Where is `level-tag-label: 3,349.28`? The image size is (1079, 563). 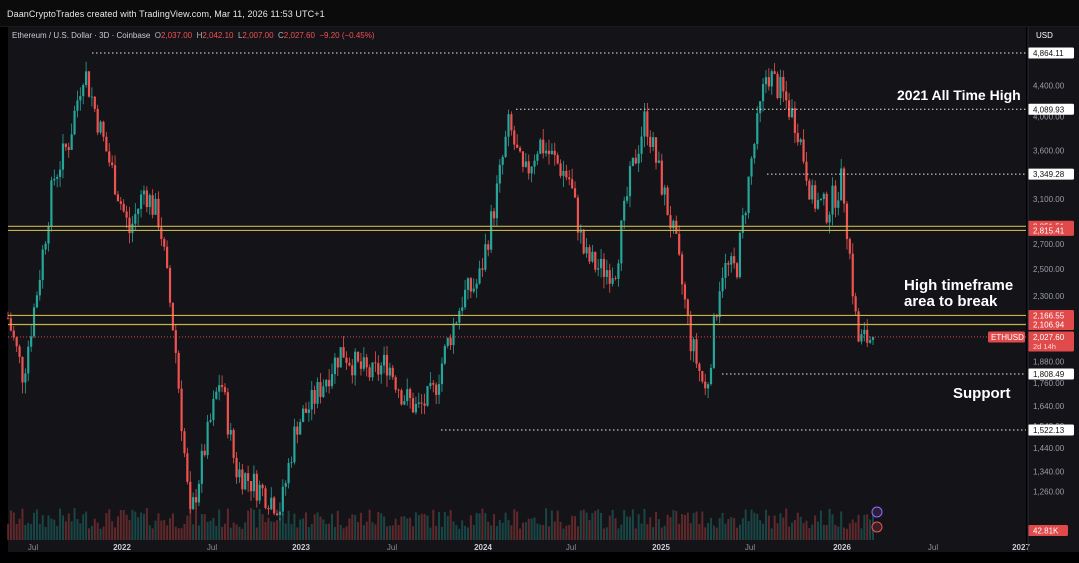
level-tag-label: 3,349.28 is located at coordinates (1049, 174).